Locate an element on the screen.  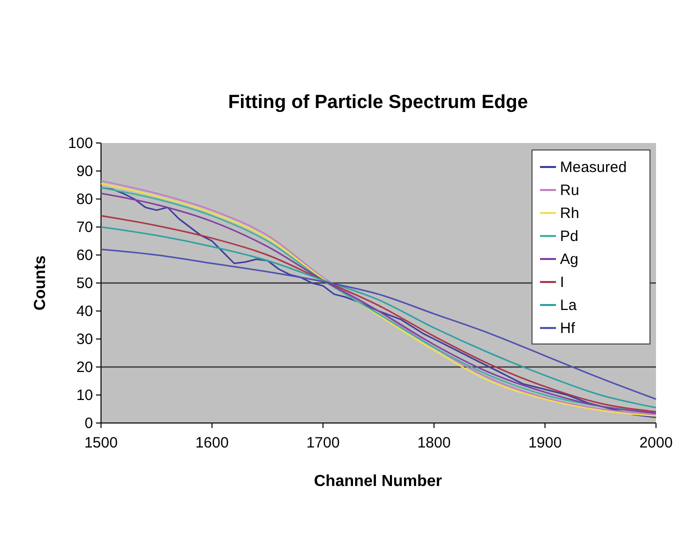
chart-title: Fitting of Particle Spectrum Edge is located at coordinates (378, 102).